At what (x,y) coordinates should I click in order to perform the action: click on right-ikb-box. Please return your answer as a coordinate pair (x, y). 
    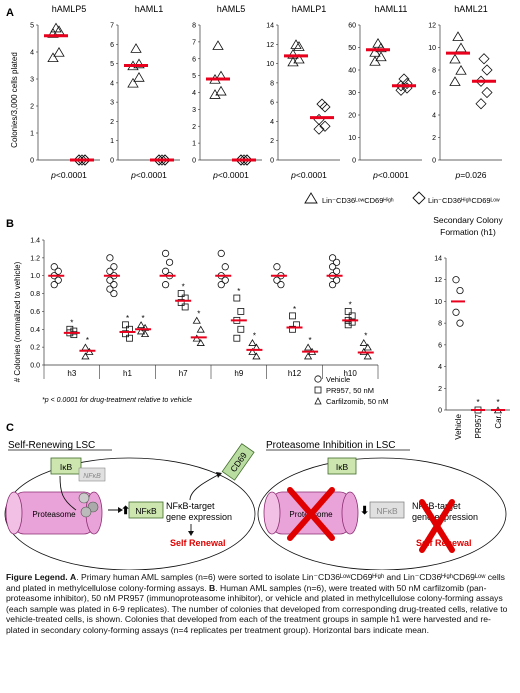
    Looking at the image, I should click on (342, 466).